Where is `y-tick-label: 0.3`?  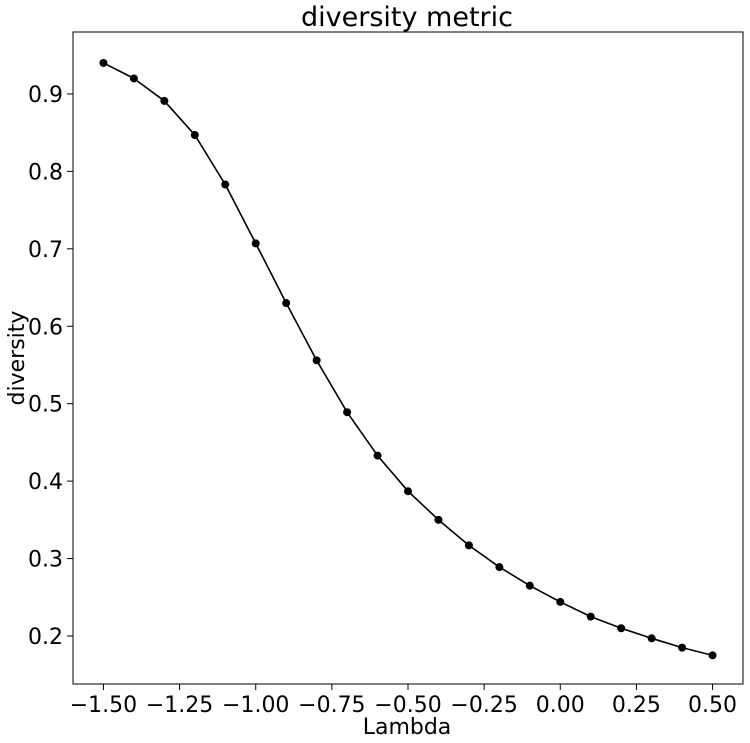
y-tick-label: 0.3 is located at coordinates (45, 560).